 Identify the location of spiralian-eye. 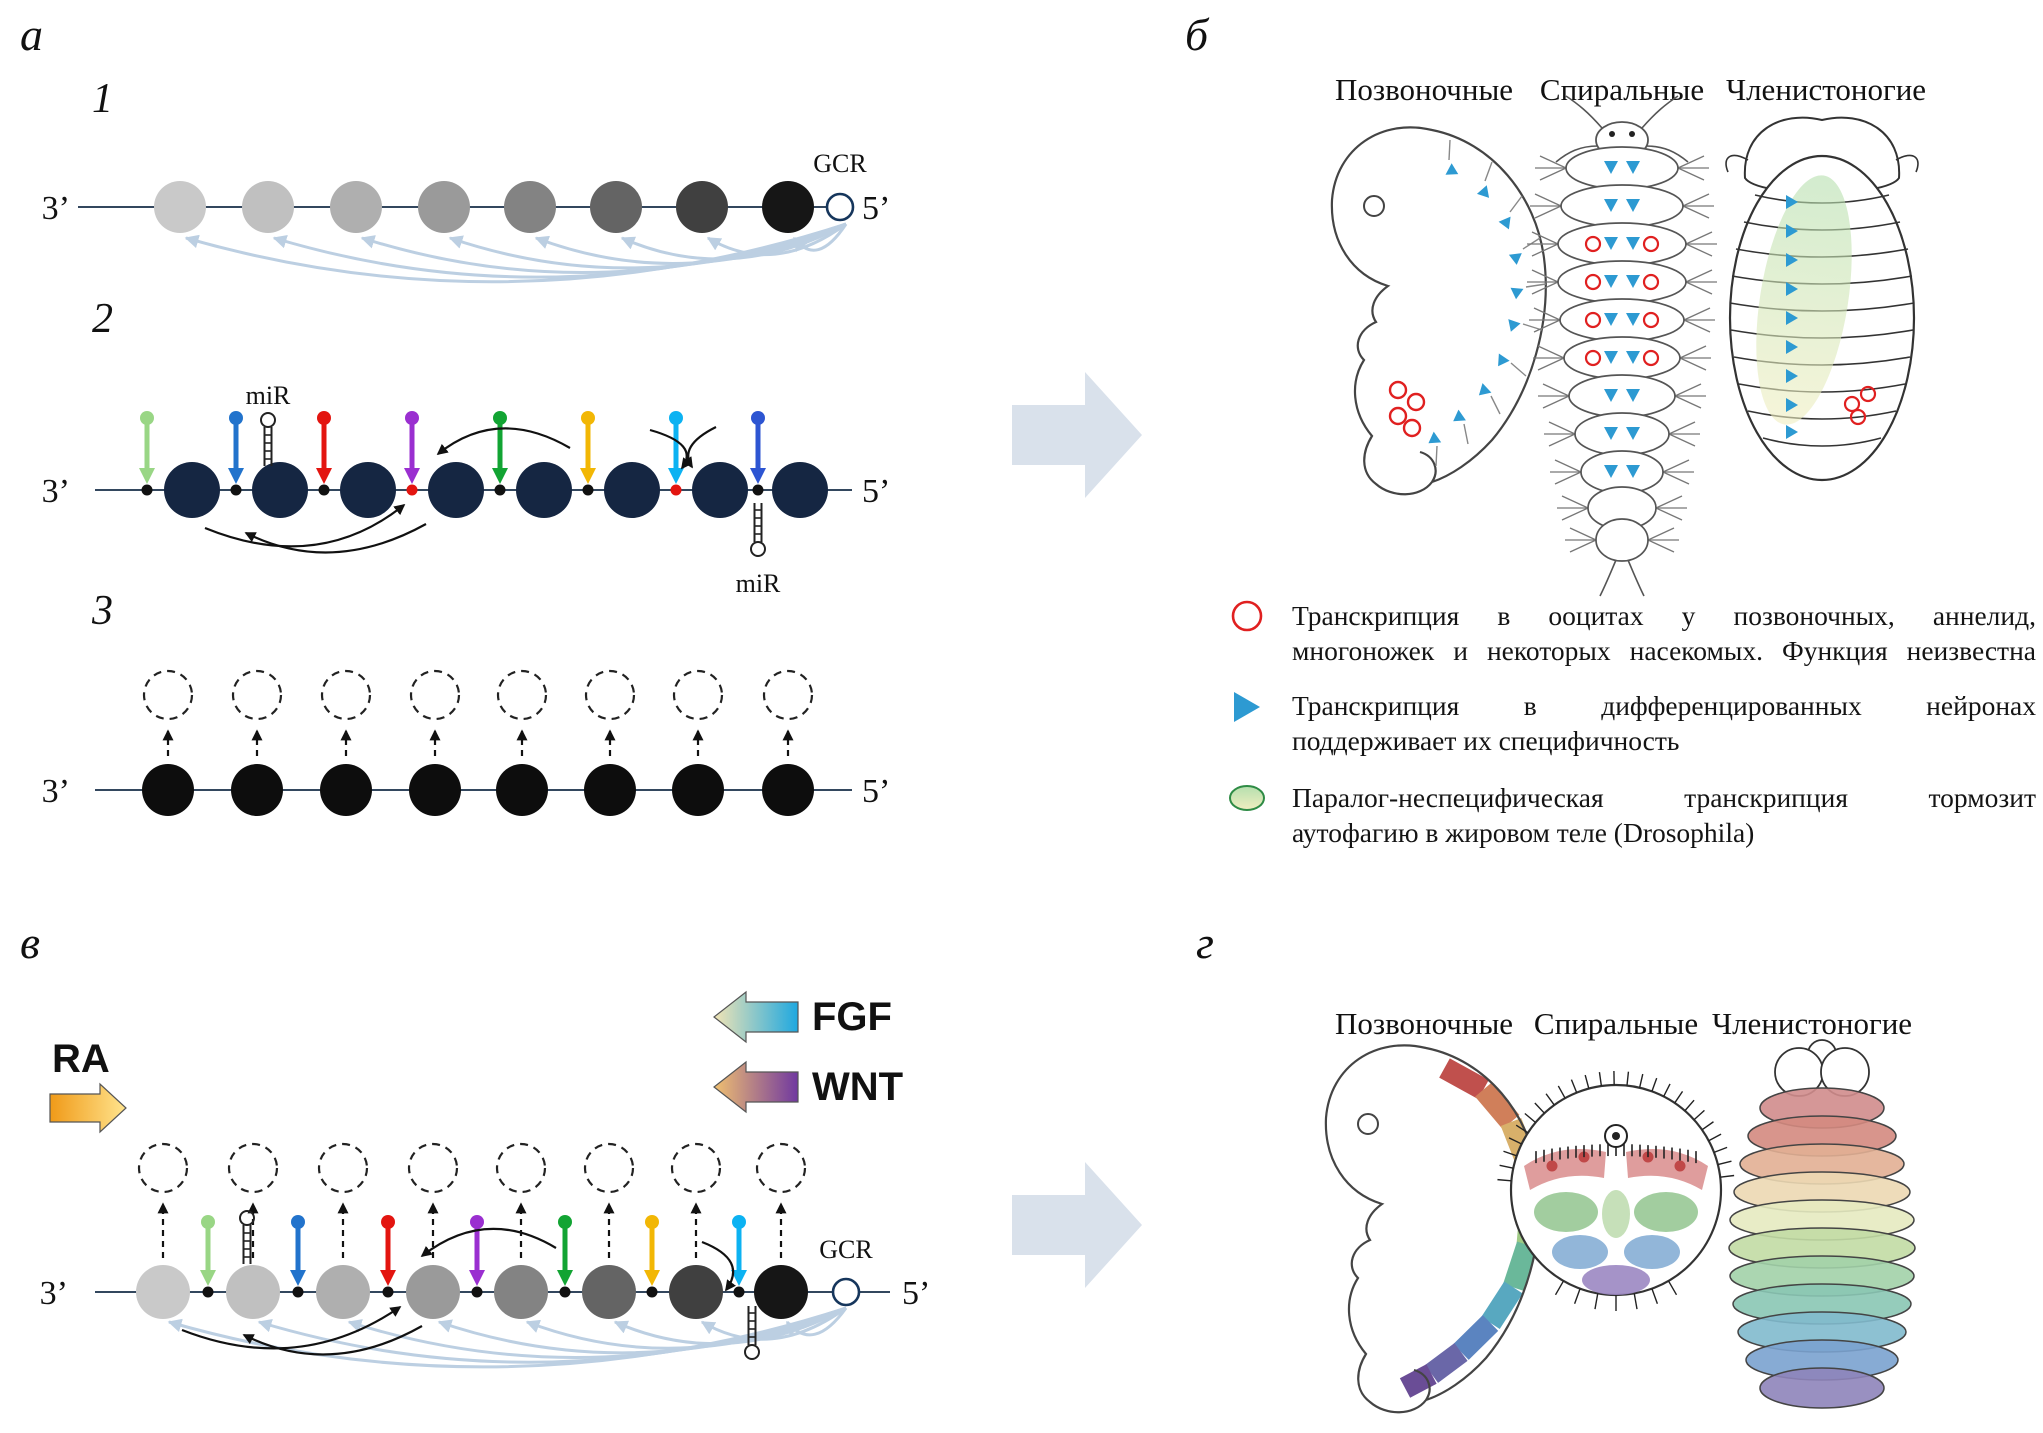
(1616, 1136).